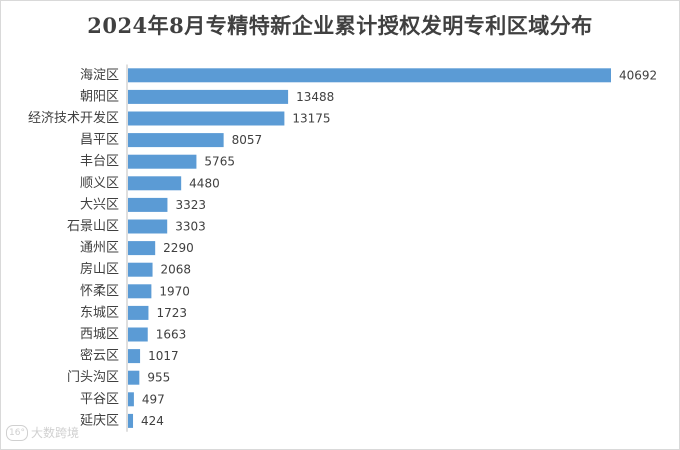  What do you see at coordinates (311, 119) in the screenshot?
I see `data-label: 13175` at bounding box center [311, 119].